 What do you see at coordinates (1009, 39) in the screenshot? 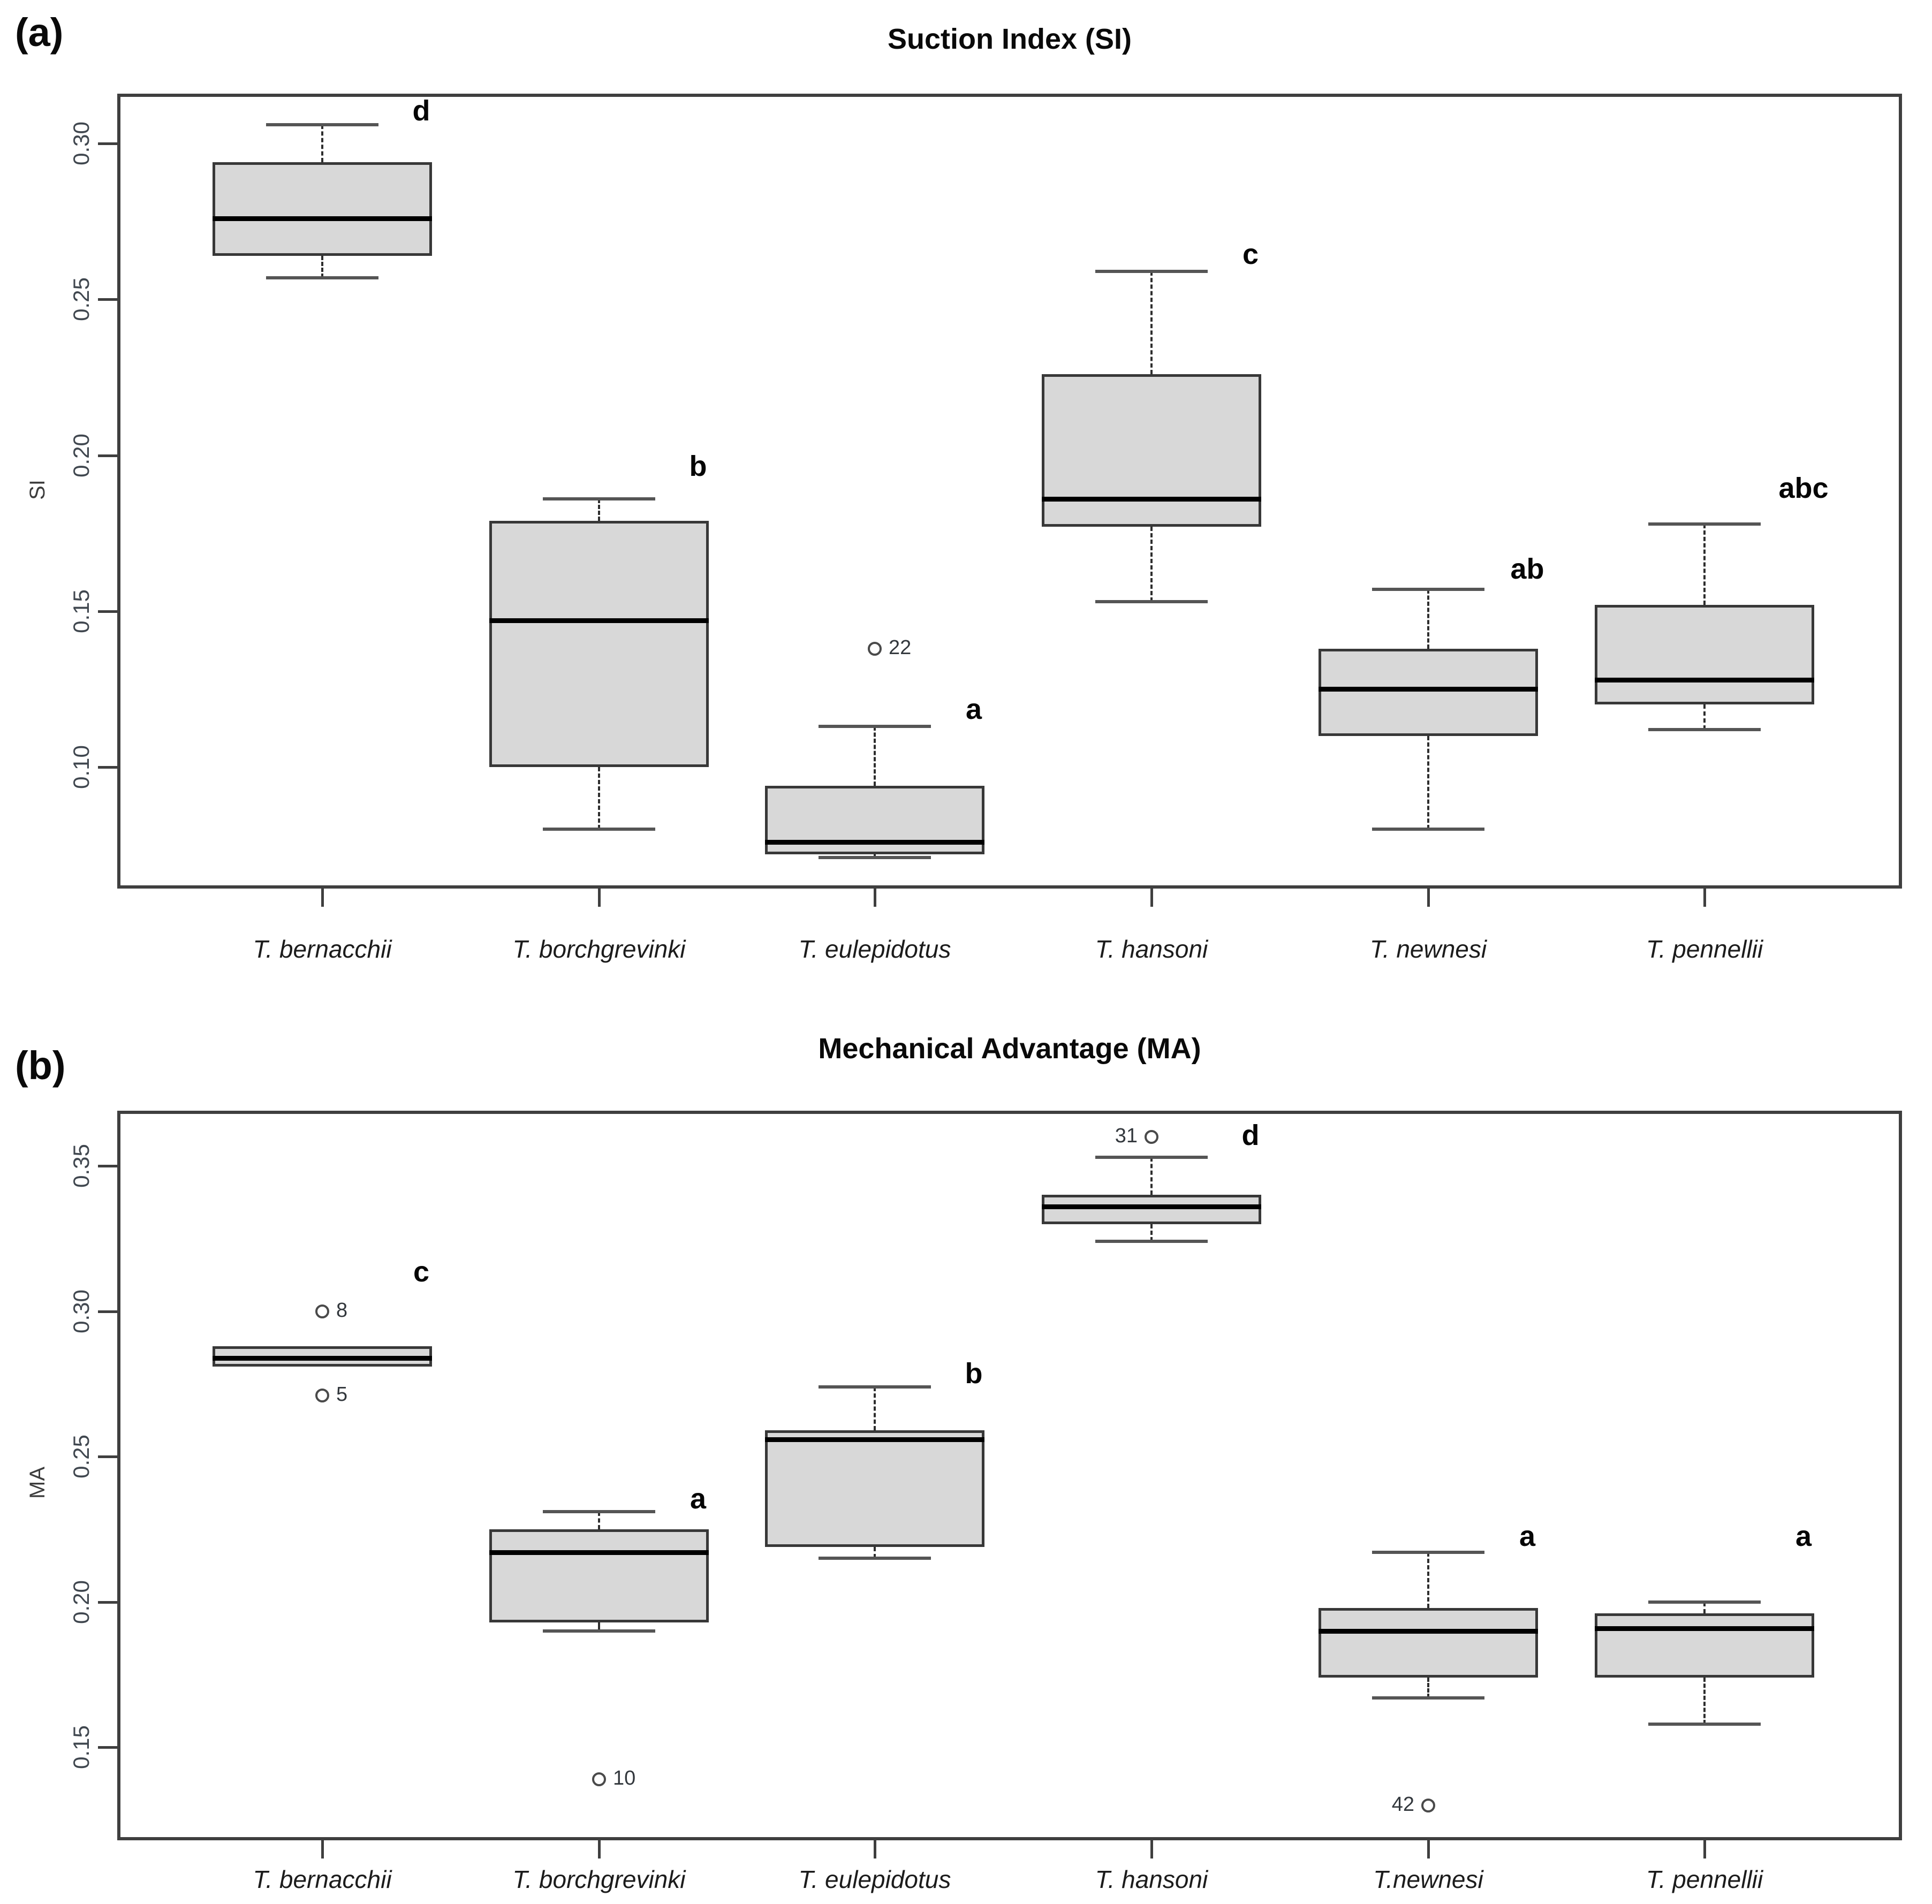
I see `panel-a-title: Suction Index (SI)` at bounding box center [1009, 39].